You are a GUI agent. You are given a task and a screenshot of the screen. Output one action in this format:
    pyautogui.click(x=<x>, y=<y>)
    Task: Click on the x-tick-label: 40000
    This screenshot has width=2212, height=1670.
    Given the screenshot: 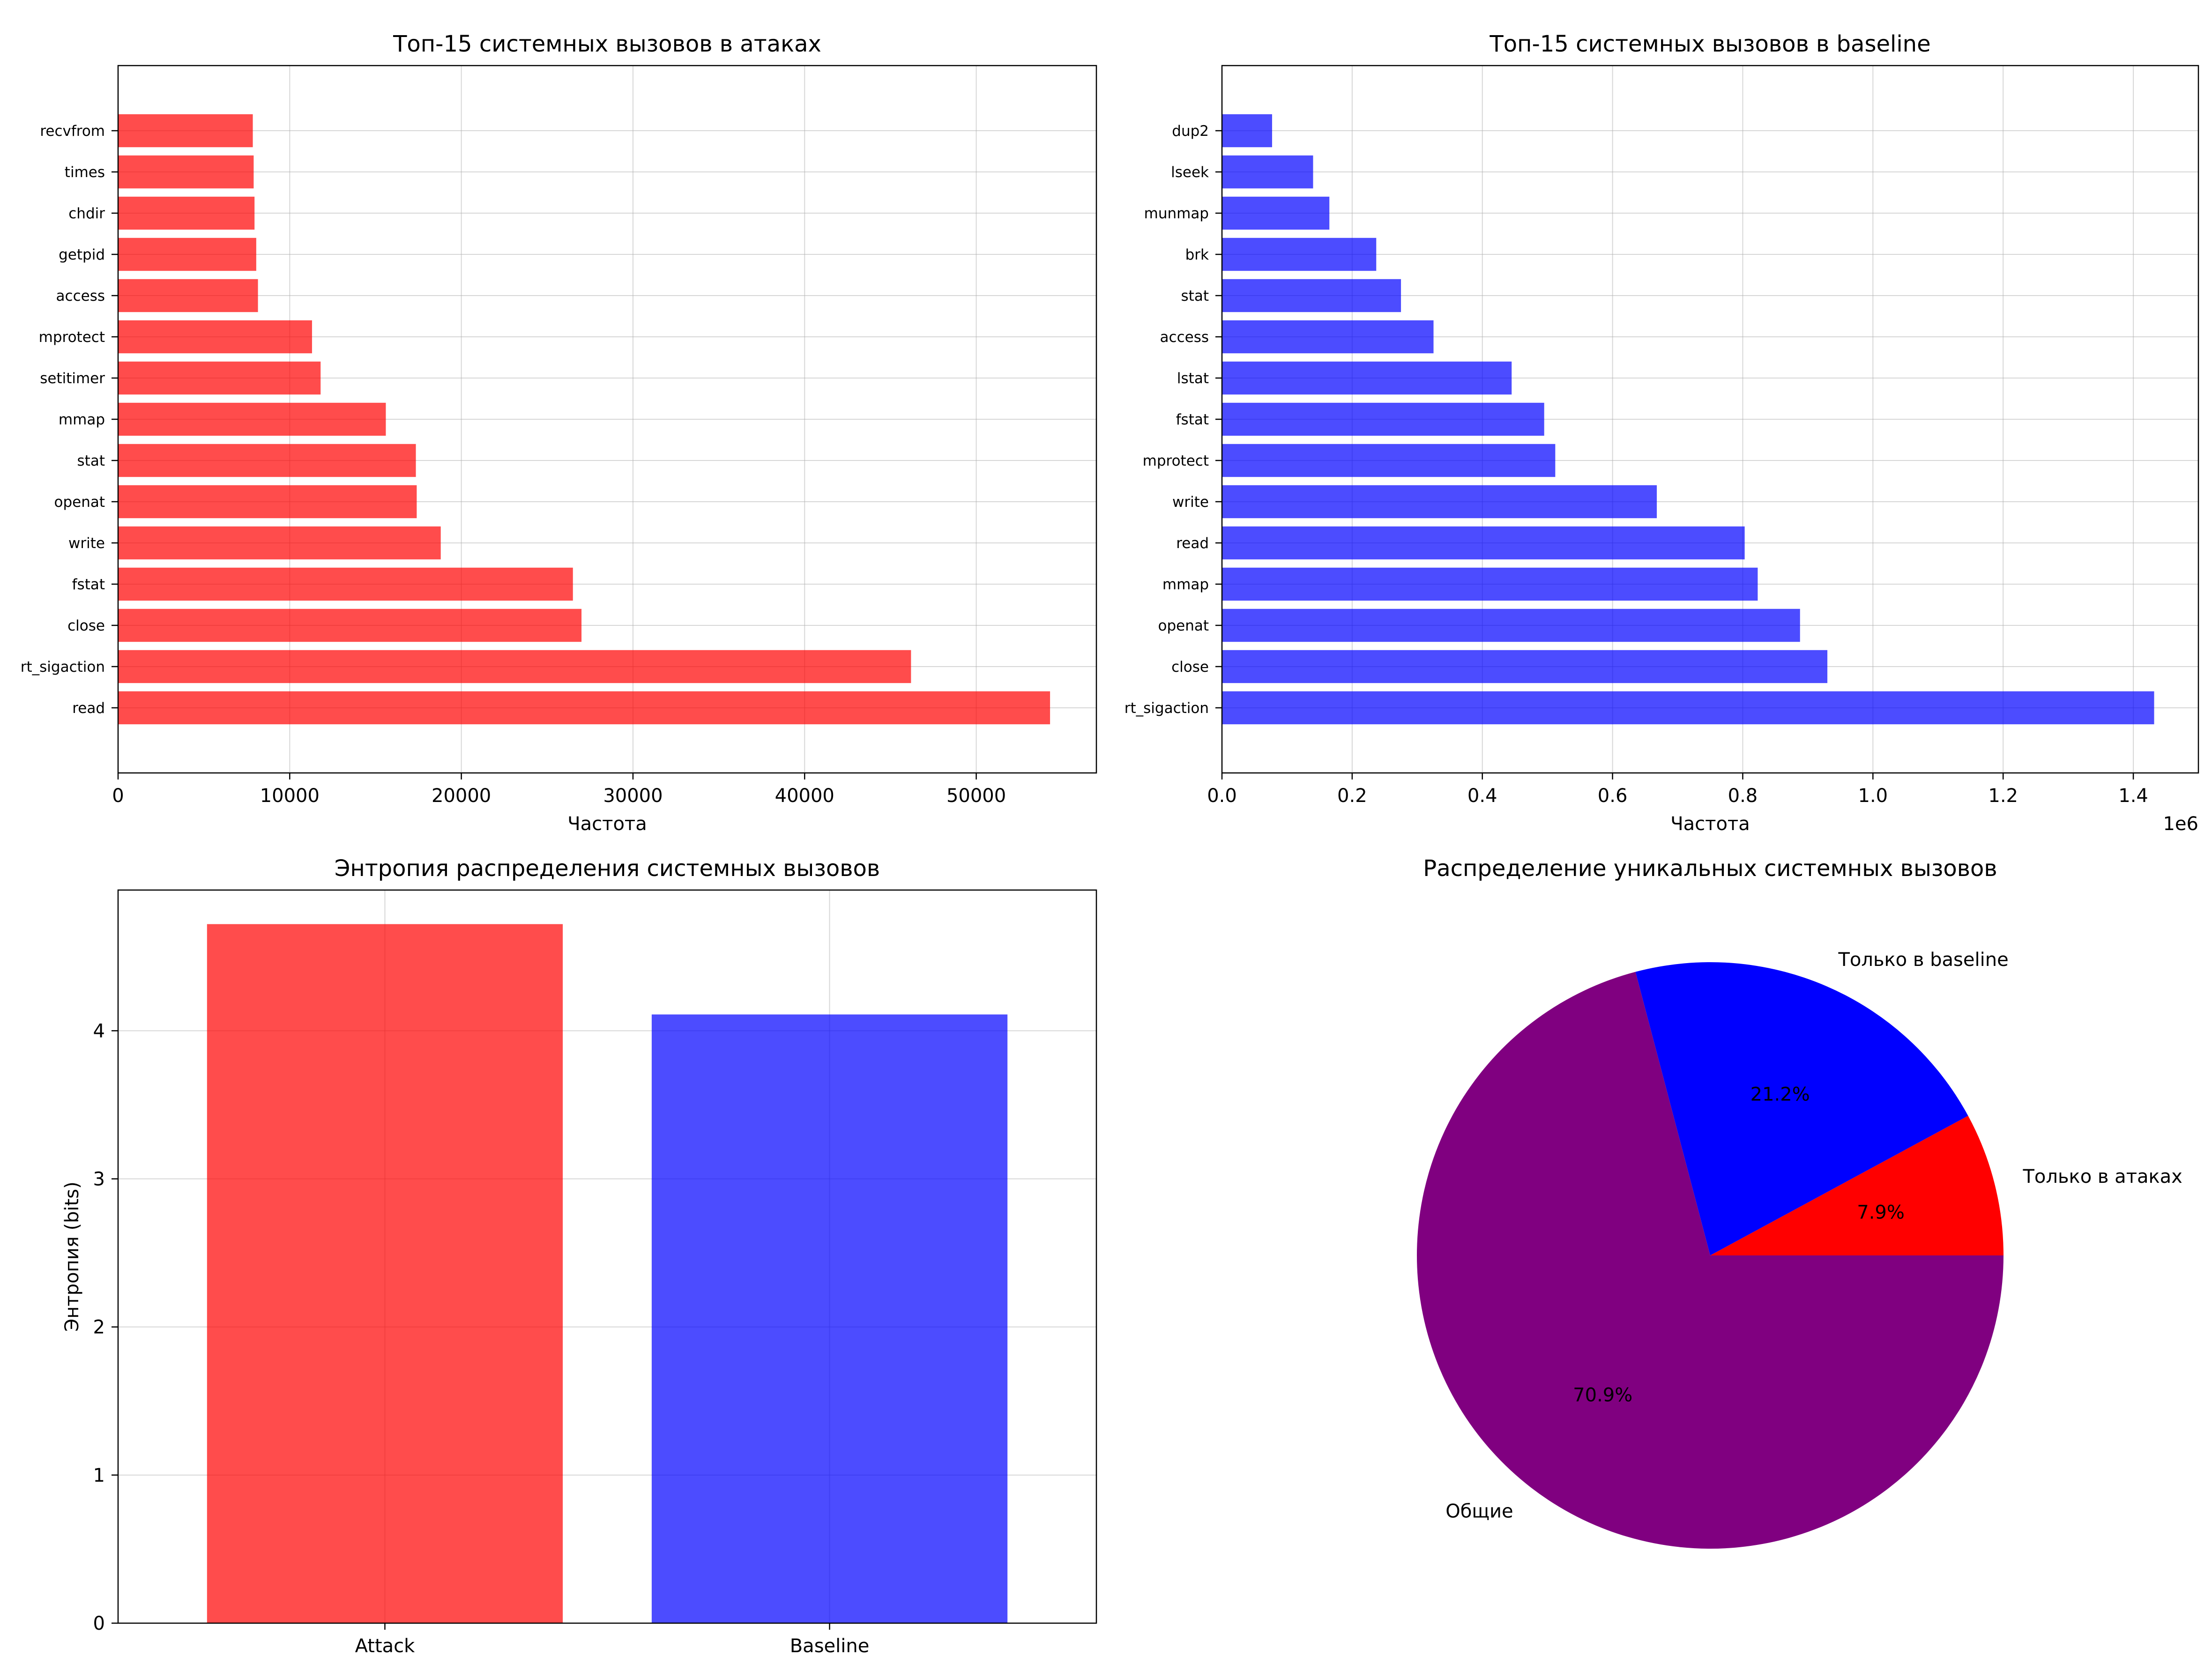 What is the action you would take?
    pyautogui.click(x=804, y=796)
    